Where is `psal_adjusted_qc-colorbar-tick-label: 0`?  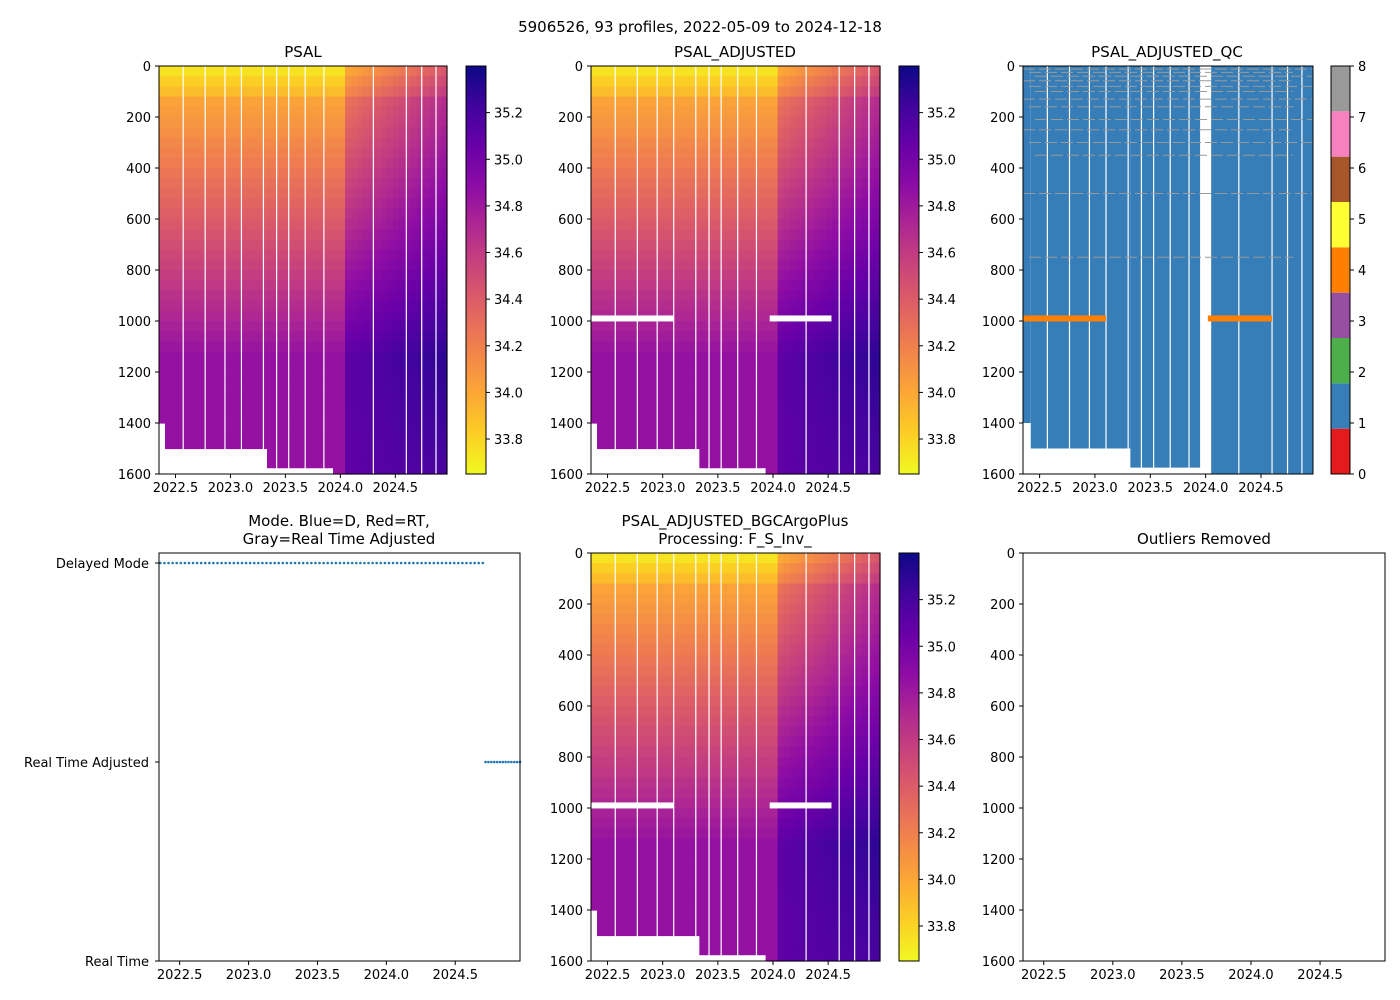
psal_adjusted_qc-colorbar-tick-label: 0 is located at coordinates (1362, 475).